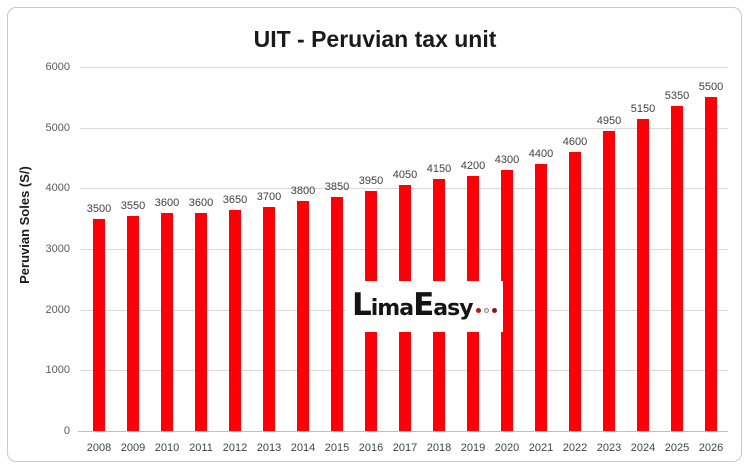 The height and width of the screenshot is (472, 750). I want to click on bar-2014, so click(303, 315).